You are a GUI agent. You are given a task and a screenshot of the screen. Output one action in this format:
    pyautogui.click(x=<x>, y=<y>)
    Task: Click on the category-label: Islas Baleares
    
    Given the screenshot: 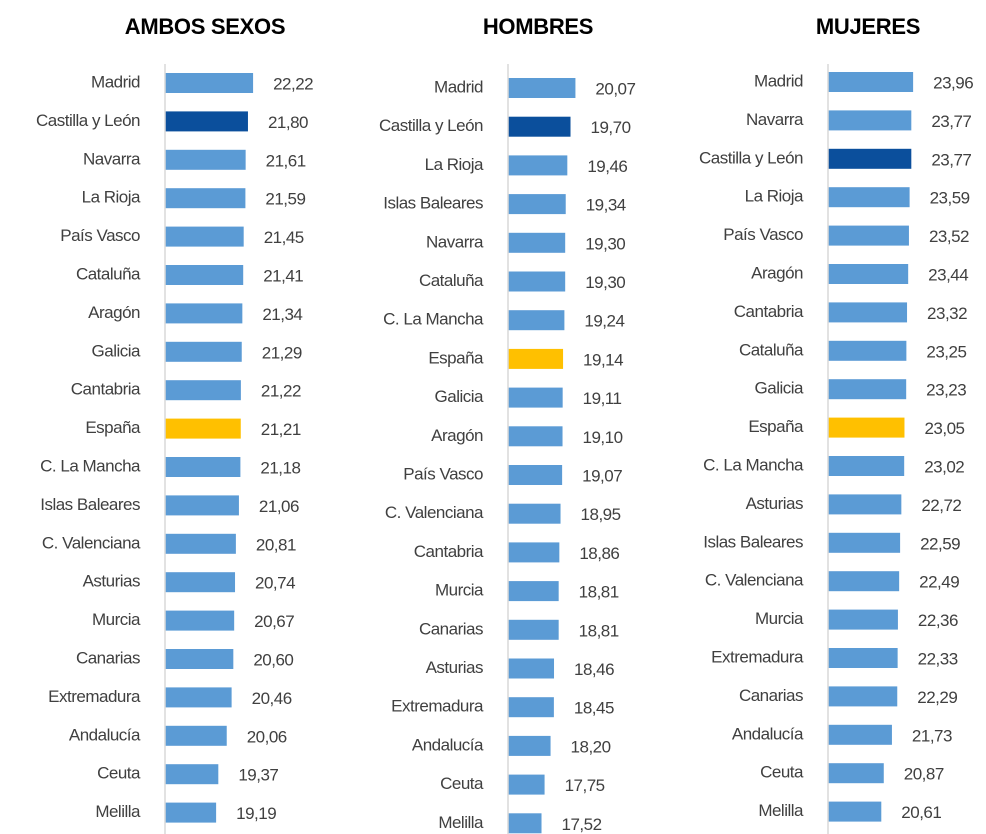 What is the action you would take?
    pyautogui.click(x=433, y=203)
    